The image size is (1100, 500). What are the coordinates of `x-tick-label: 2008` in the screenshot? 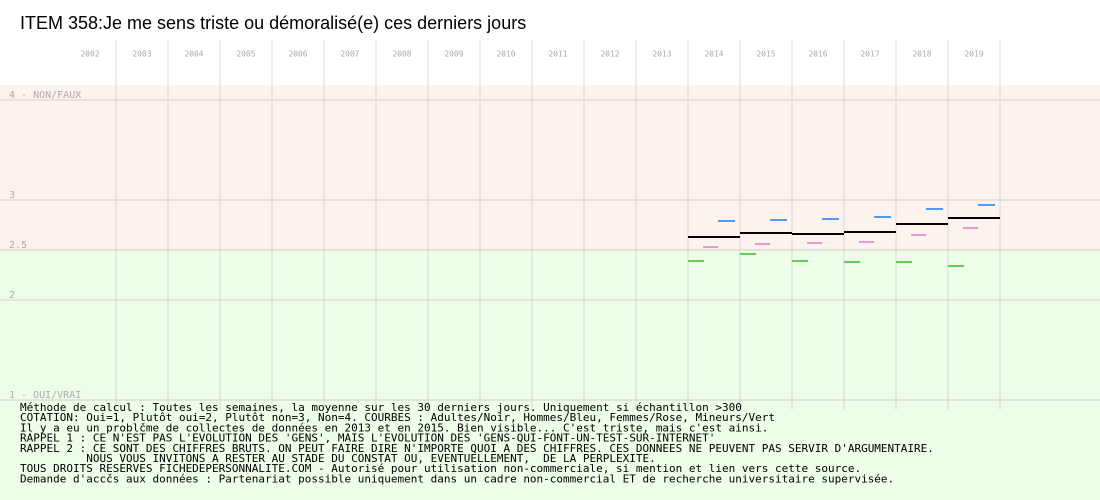 It's located at (401, 54).